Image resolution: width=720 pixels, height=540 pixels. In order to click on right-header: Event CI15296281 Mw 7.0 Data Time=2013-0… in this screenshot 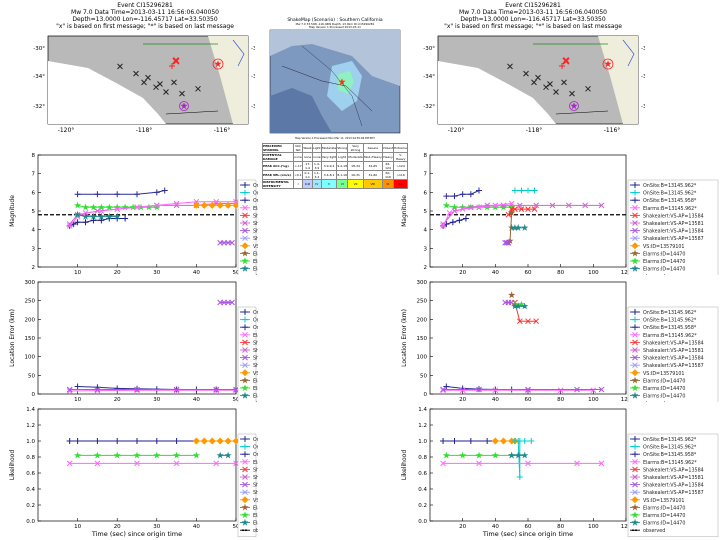, I will do `click(533, 16)`.